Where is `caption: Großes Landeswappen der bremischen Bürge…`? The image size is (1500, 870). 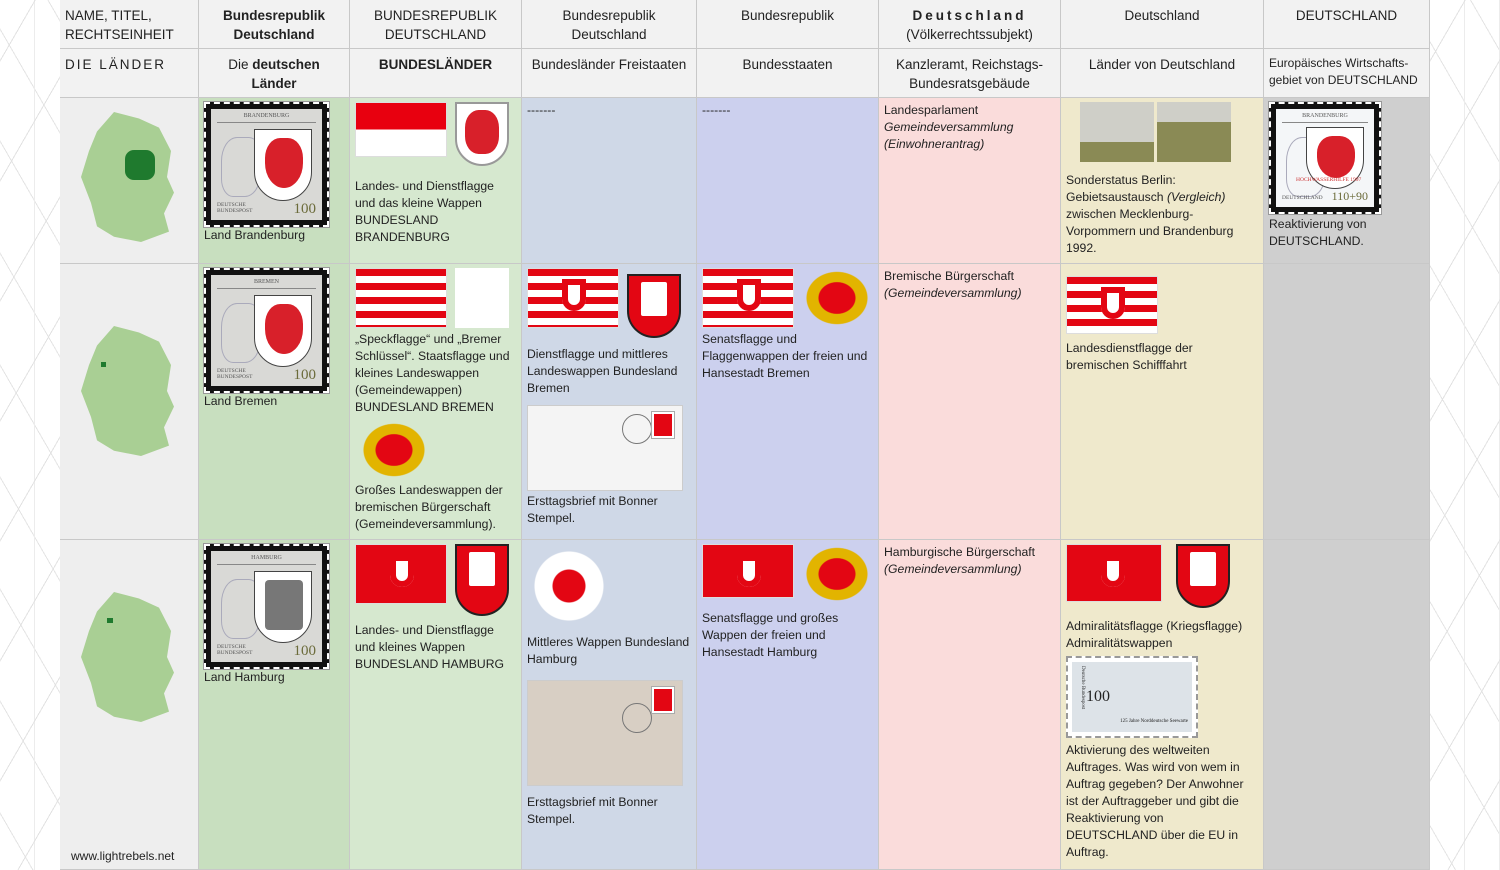
caption: Großes Landeswappen der bremischen Bürge… is located at coordinates (429, 507).